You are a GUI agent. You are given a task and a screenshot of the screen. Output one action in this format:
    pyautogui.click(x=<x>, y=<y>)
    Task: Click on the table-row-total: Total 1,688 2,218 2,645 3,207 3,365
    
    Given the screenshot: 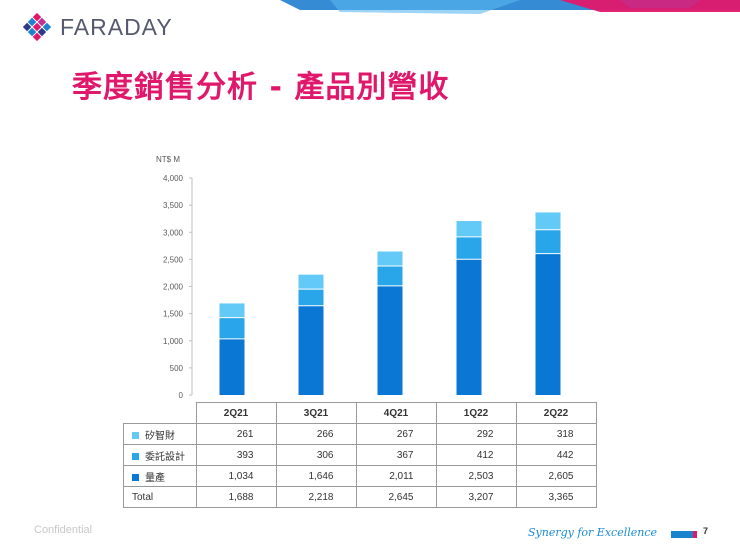 What is the action you would take?
    pyautogui.click(x=360, y=497)
    